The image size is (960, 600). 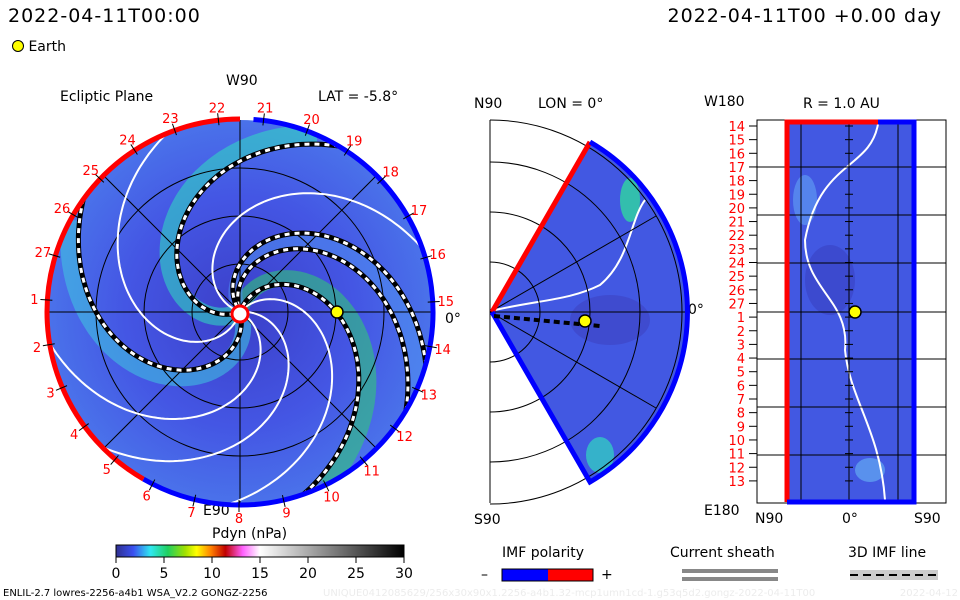 What do you see at coordinates (736, 223) in the screenshot?
I see `radial-y-label: 21` at bounding box center [736, 223].